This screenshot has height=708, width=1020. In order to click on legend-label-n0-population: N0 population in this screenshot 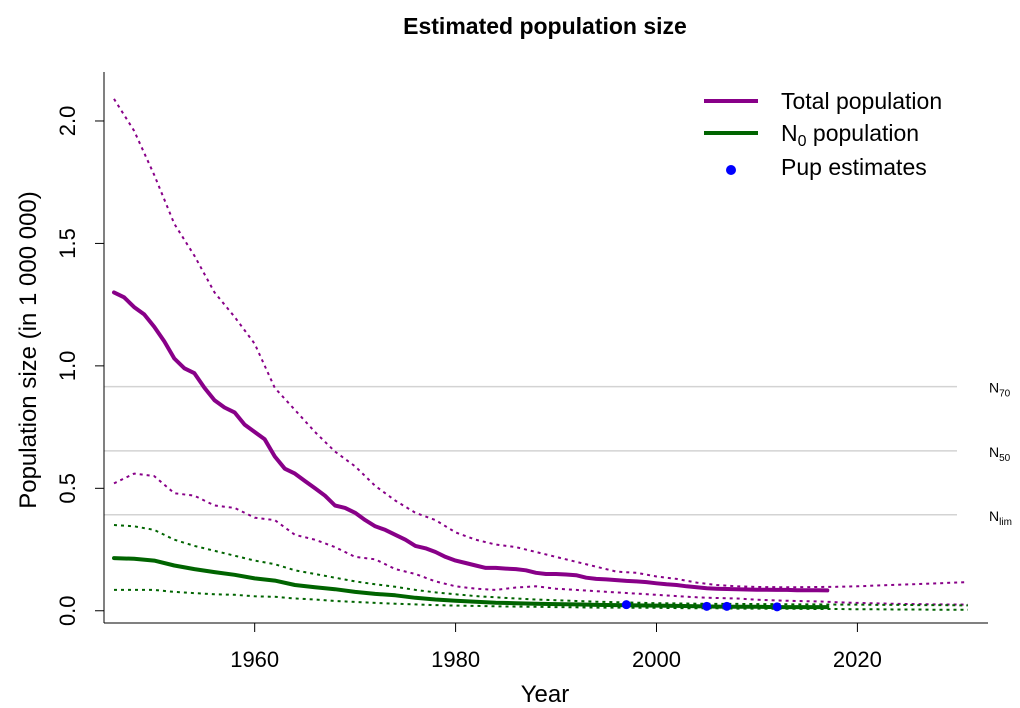, I will do `click(850, 135)`.